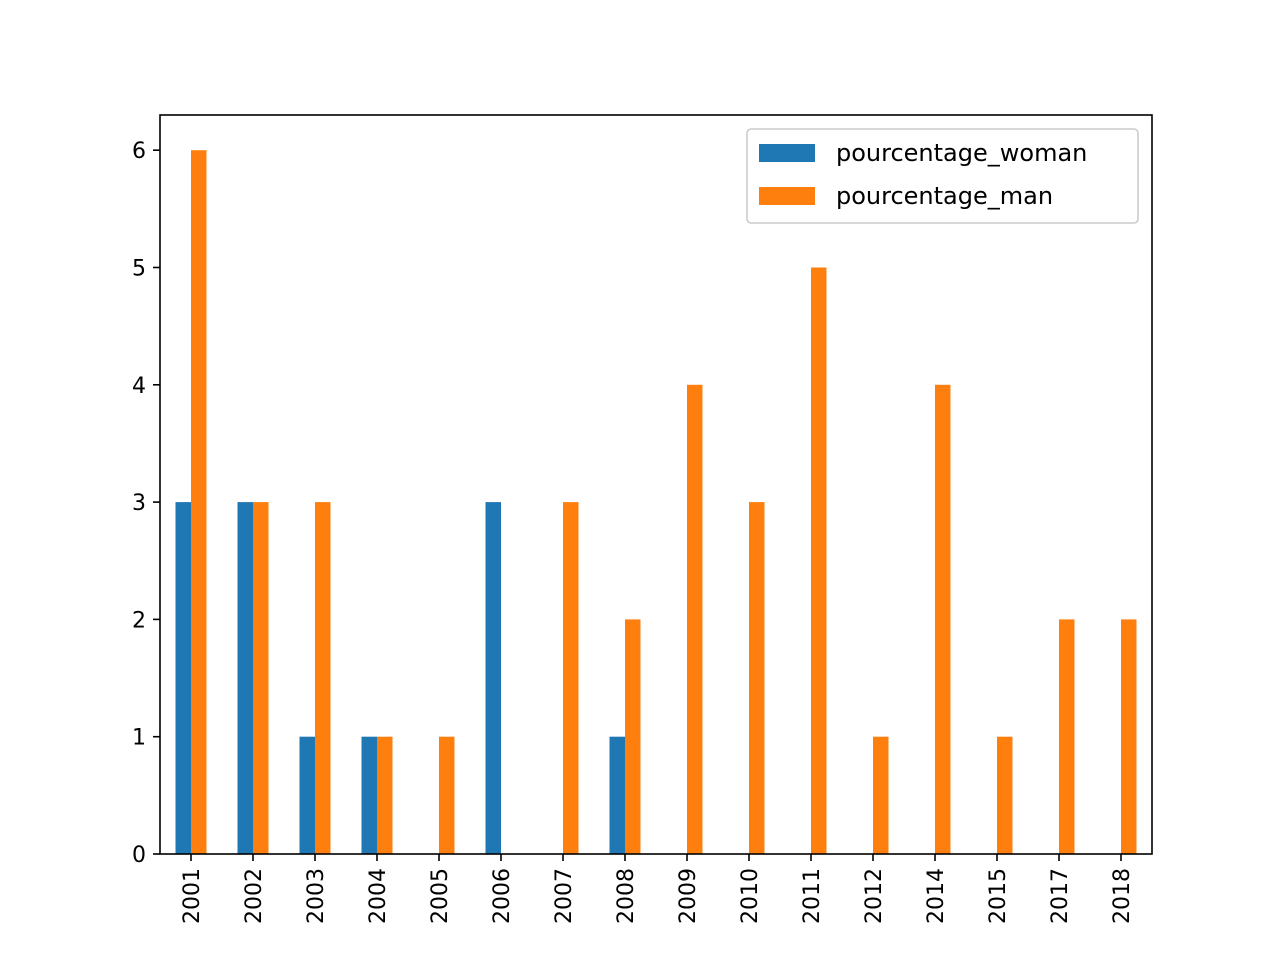 Image resolution: width=1280 pixels, height=960 pixels. I want to click on bar-pourcentage_woman-2006, so click(493, 678).